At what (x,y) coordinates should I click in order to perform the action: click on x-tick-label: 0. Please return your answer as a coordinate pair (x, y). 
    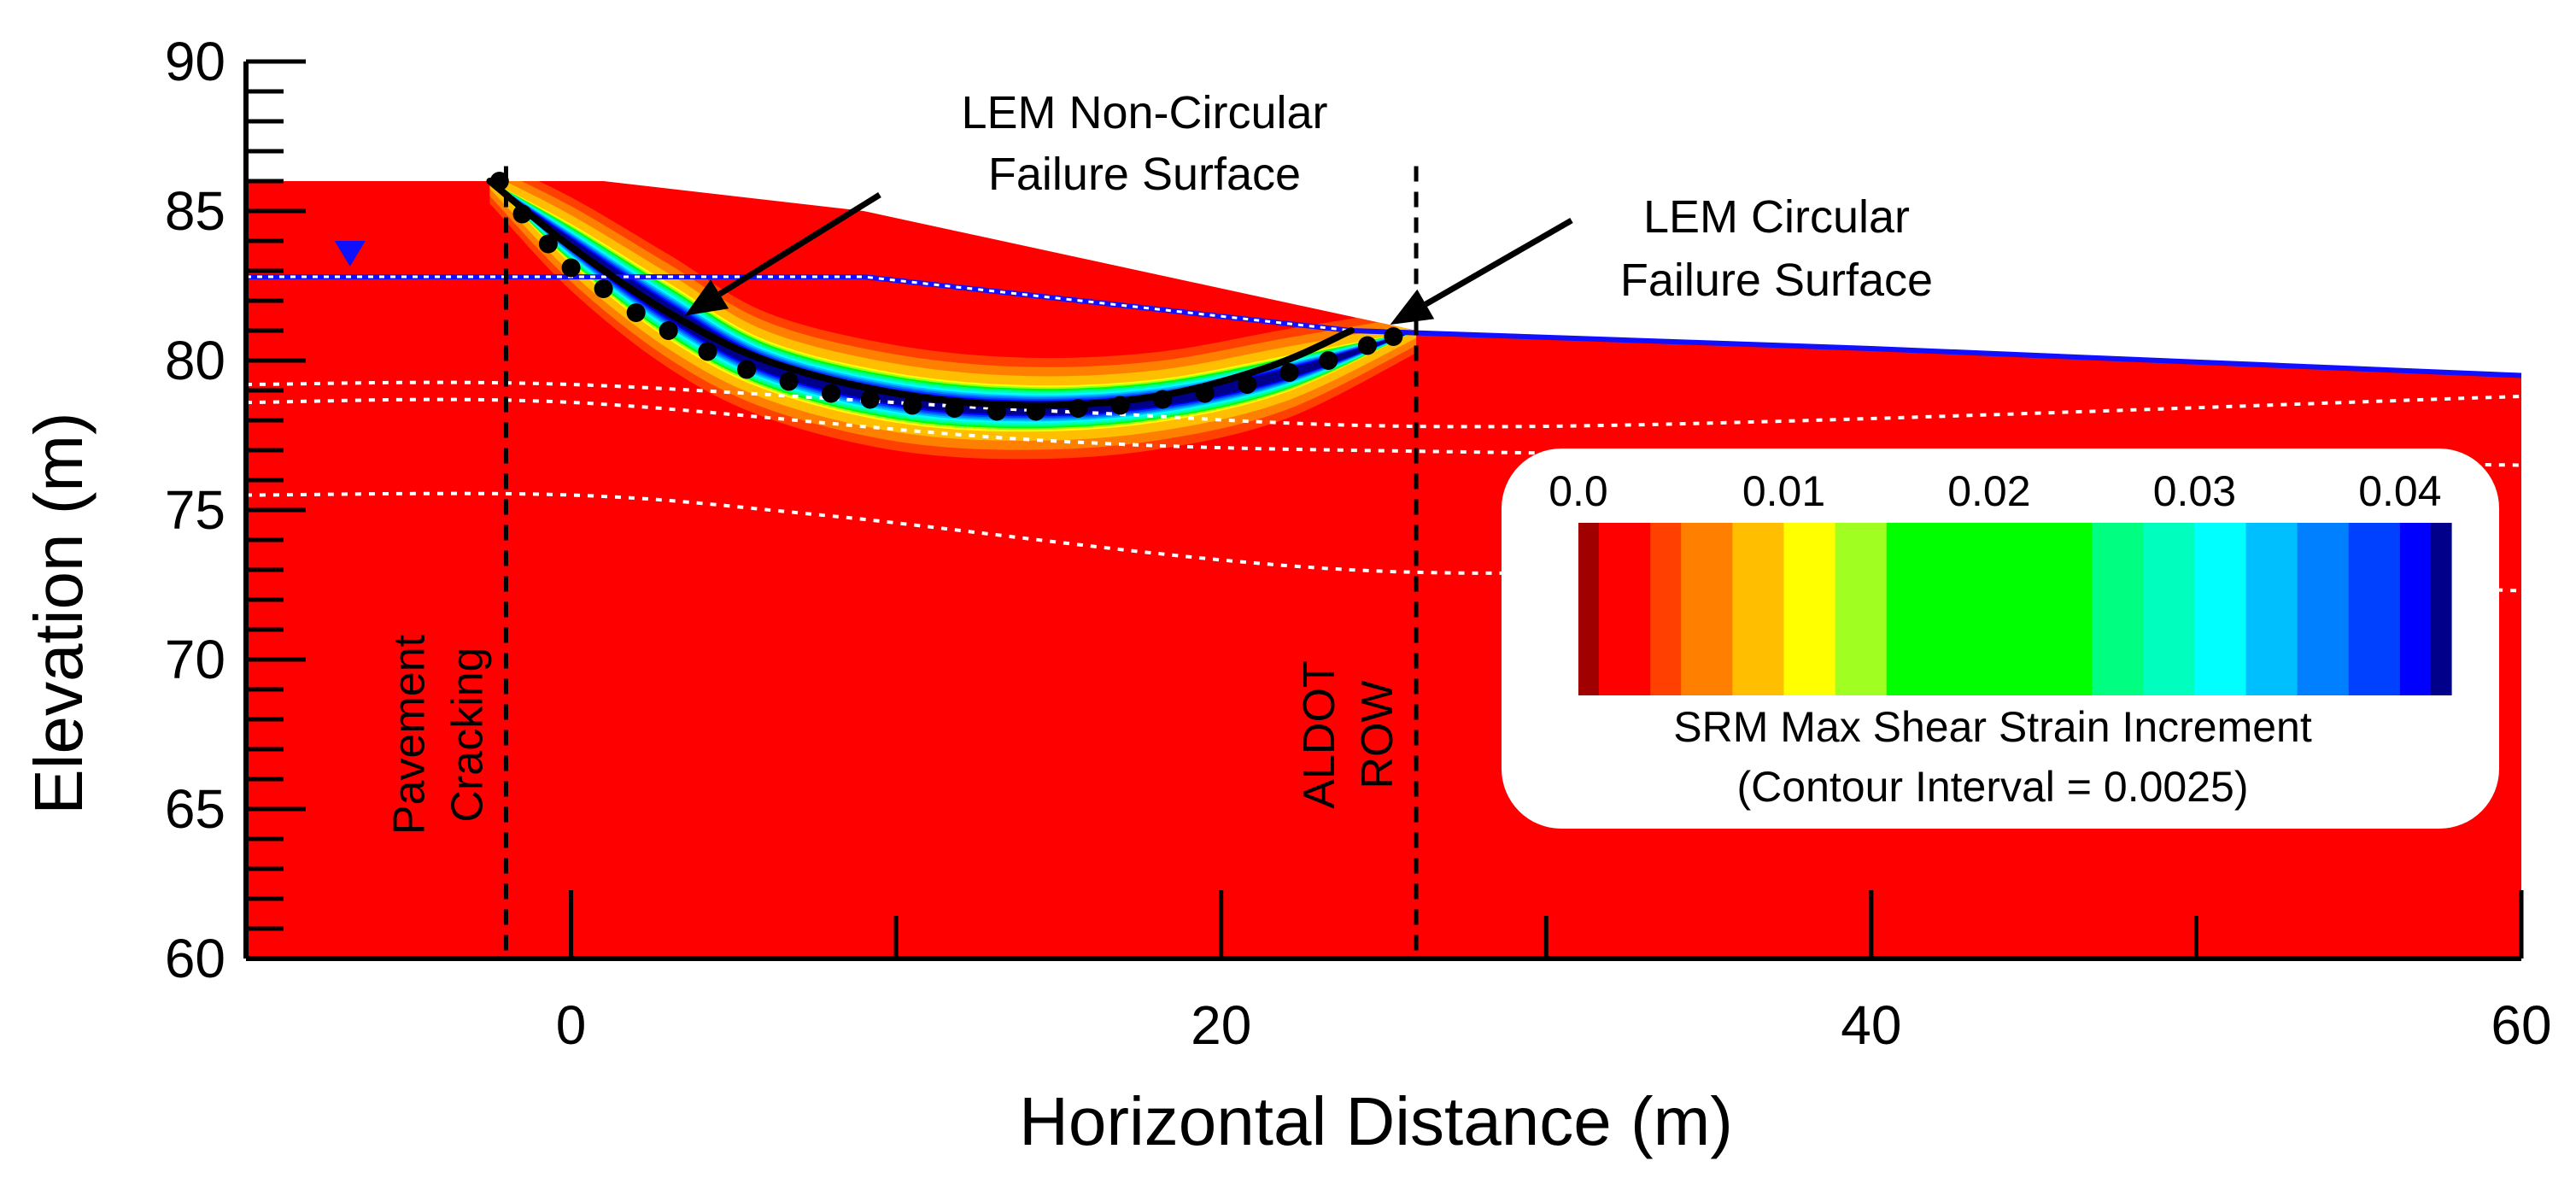
    Looking at the image, I should click on (571, 1025).